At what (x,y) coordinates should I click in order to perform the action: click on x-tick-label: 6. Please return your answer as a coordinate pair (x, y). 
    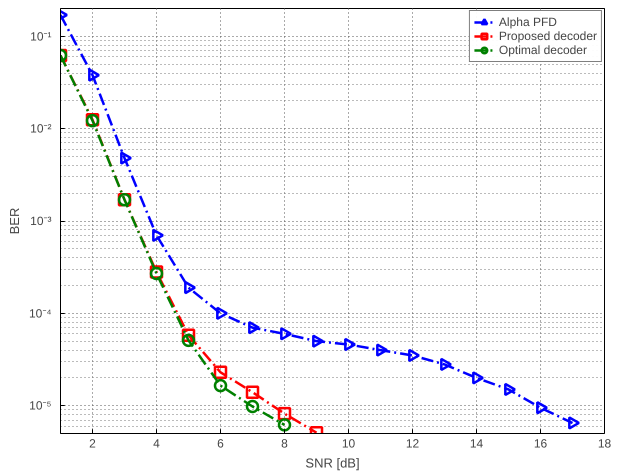
    Looking at the image, I should click on (220, 443).